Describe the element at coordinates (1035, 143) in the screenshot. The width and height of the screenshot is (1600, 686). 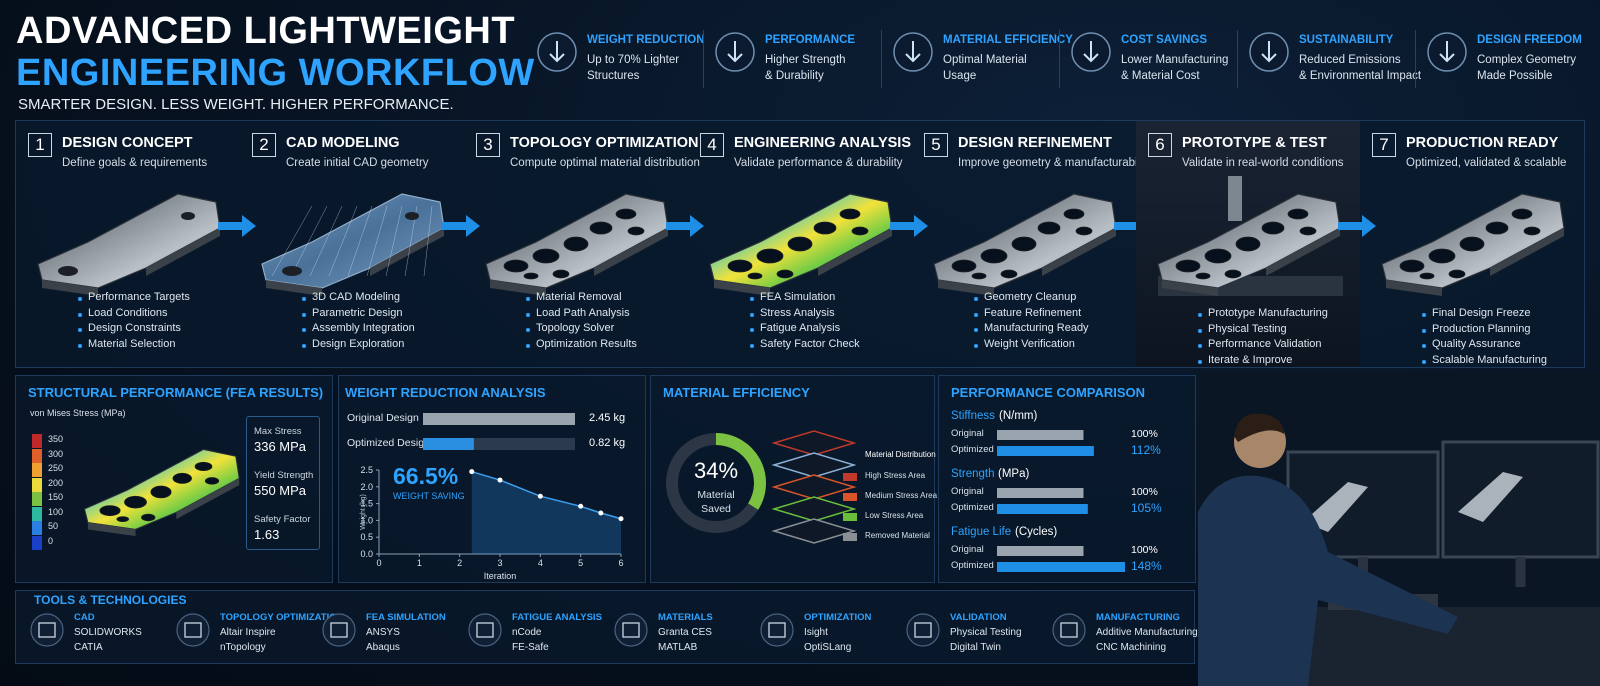
I see `step-title: DESIGN REFINEMENT` at that location.